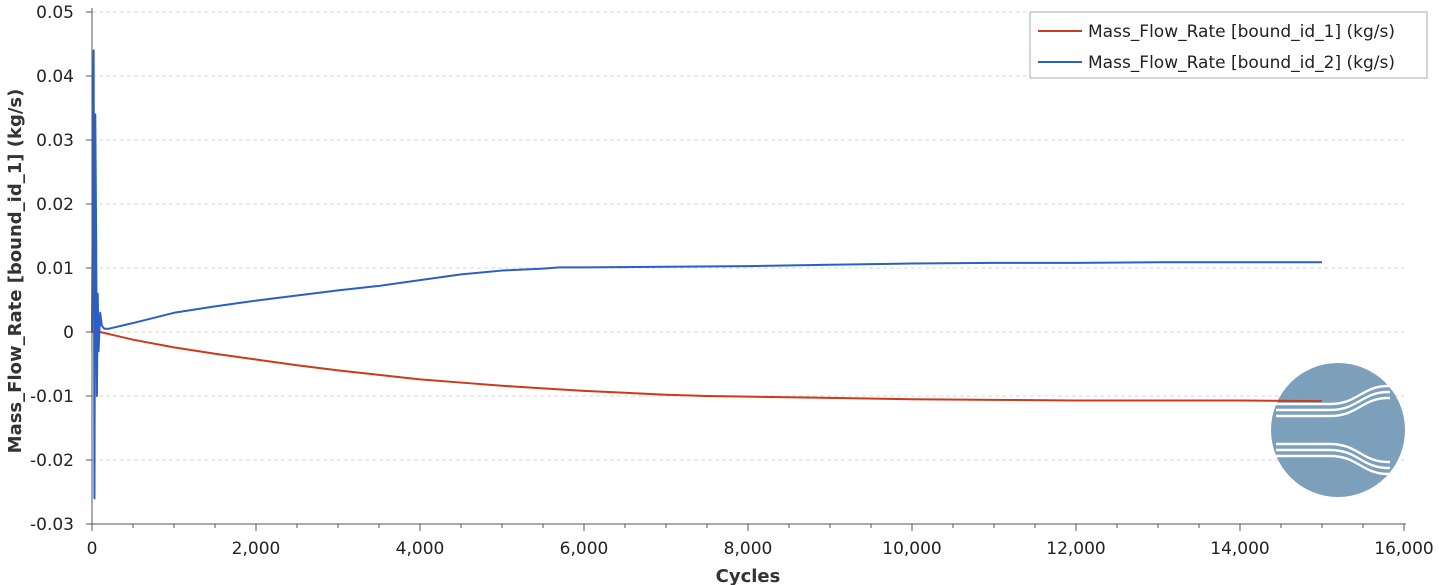 The image size is (1439, 585). What do you see at coordinates (55, 269) in the screenshot?
I see `y-tick-label: 0.01` at bounding box center [55, 269].